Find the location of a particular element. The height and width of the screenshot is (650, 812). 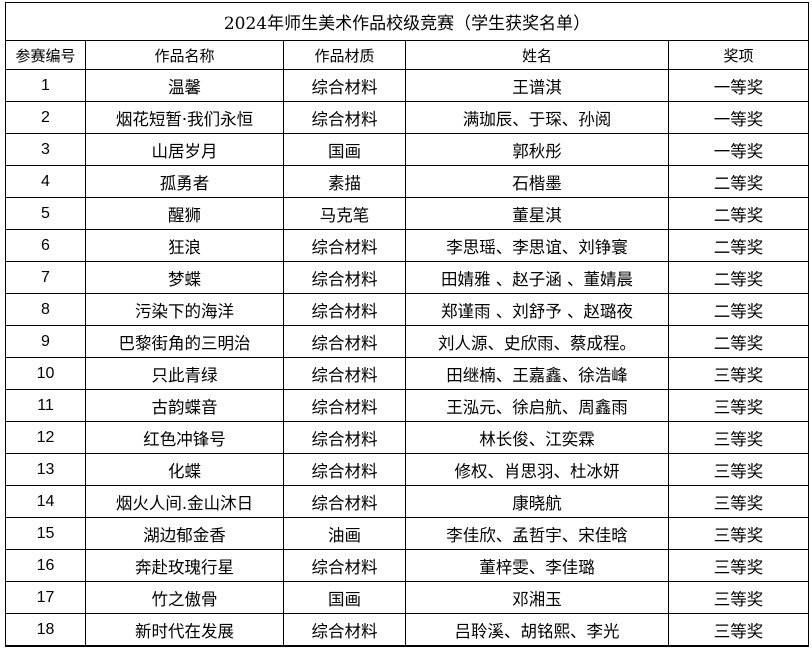

table-row: 15 湖边郁金香 油画 李佳欣、孟哲宇、宋佳晗 三等奖 is located at coordinates (407, 533).